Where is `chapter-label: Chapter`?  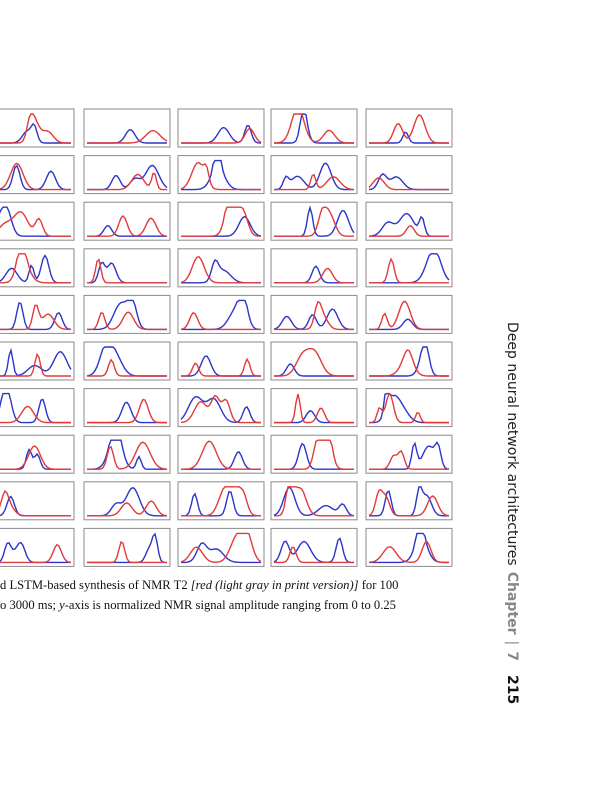
chapter-label: Chapter is located at coordinates (512, 603).